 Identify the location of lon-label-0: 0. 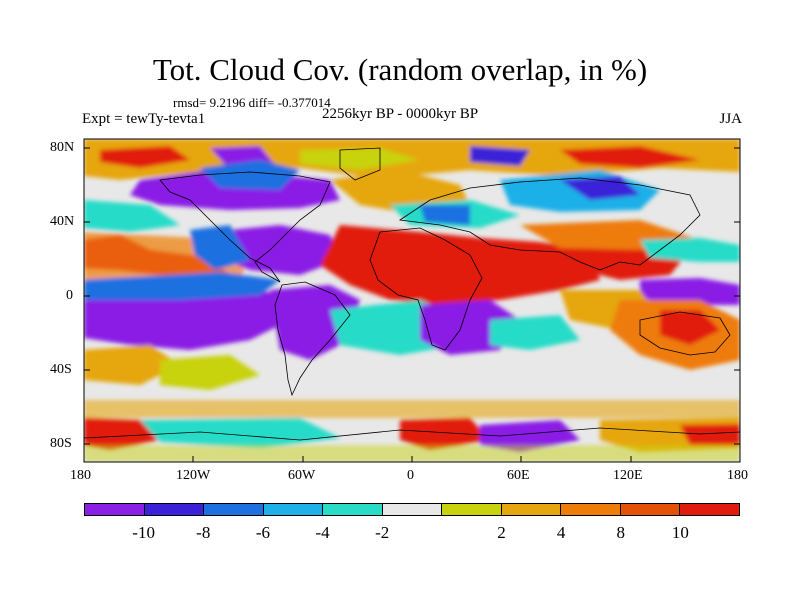
(410, 475).